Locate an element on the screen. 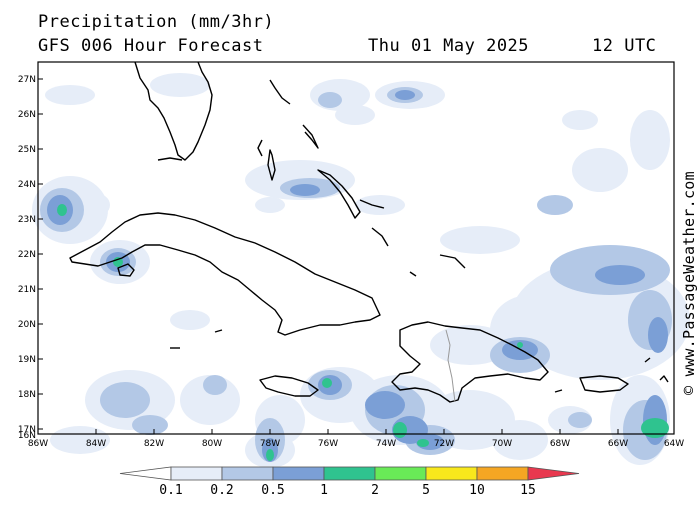 The width and height of the screenshot is (700, 525). lat-label: 22N is located at coordinates (27, 255).